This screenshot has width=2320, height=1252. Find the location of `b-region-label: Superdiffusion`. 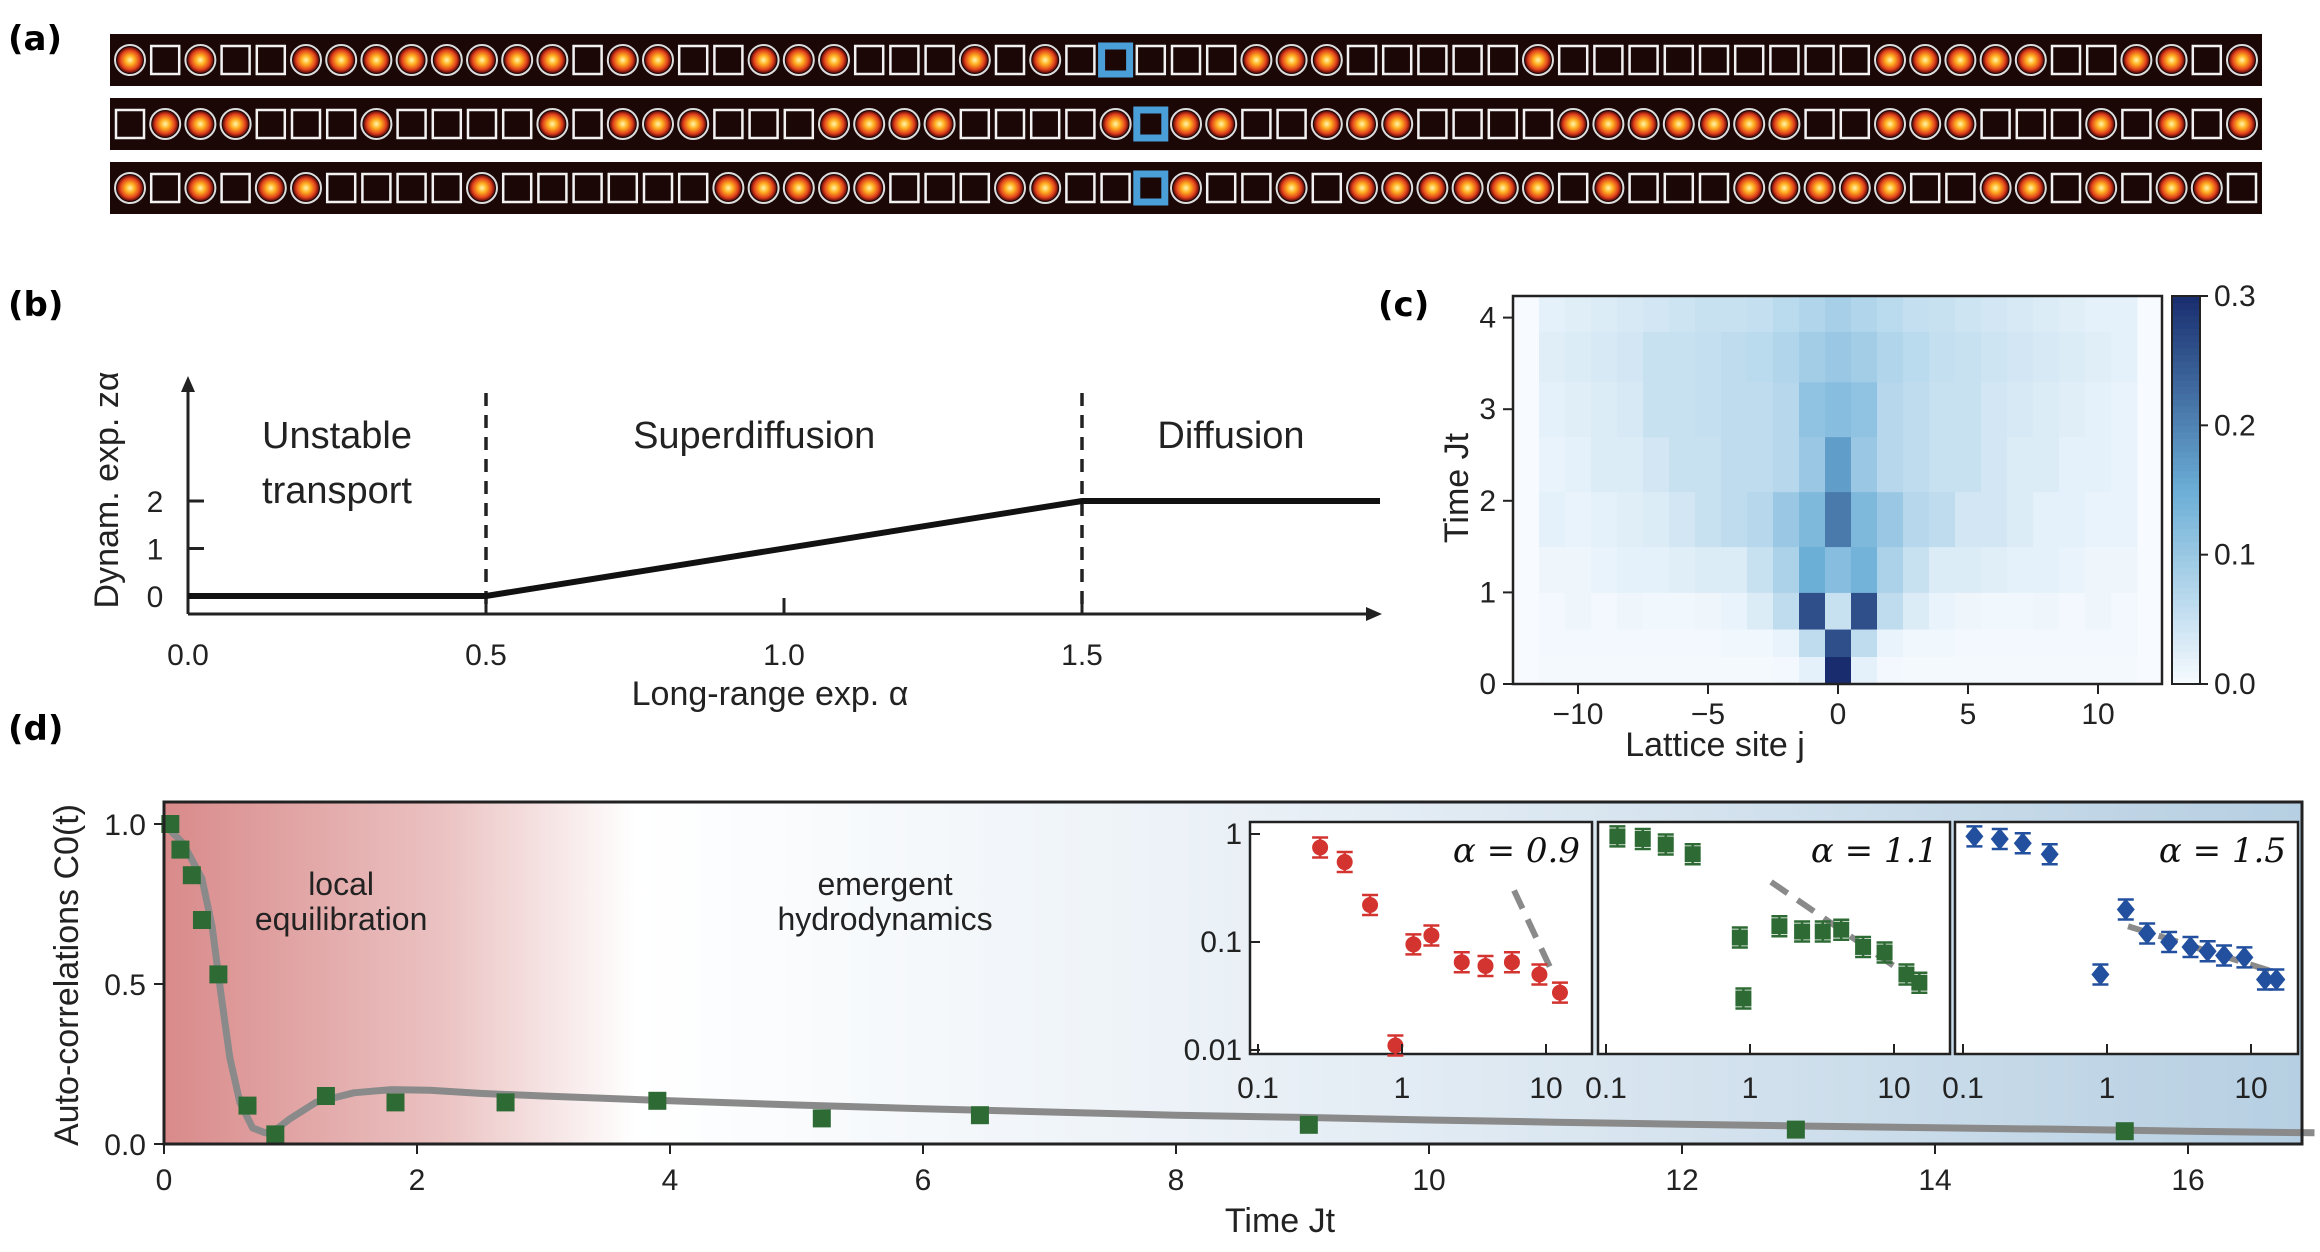

b-region-label: Superdiffusion is located at coordinates (754, 436).